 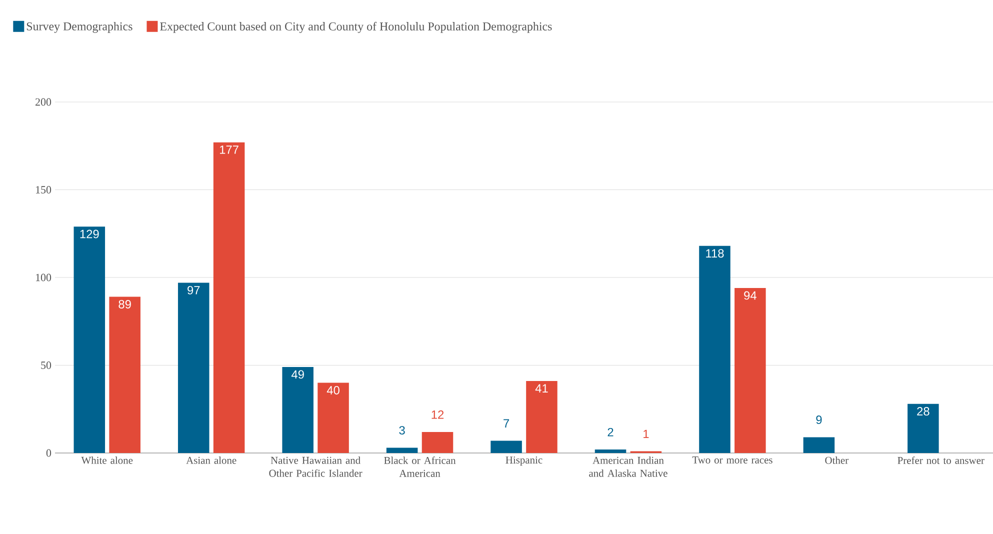 What do you see at coordinates (628, 466) in the screenshot?
I see `x-tick-label: American Indian and Alaska Native` at bounding box center [628, 466].